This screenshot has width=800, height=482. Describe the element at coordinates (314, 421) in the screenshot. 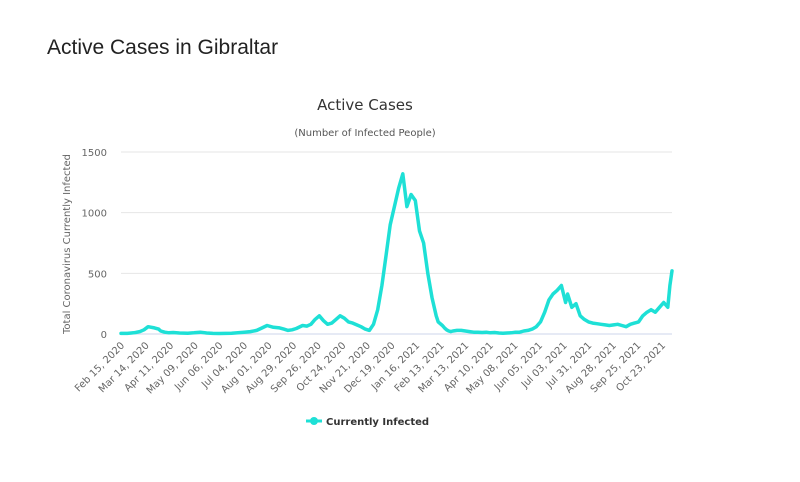

I see `legend-marker` at that location.